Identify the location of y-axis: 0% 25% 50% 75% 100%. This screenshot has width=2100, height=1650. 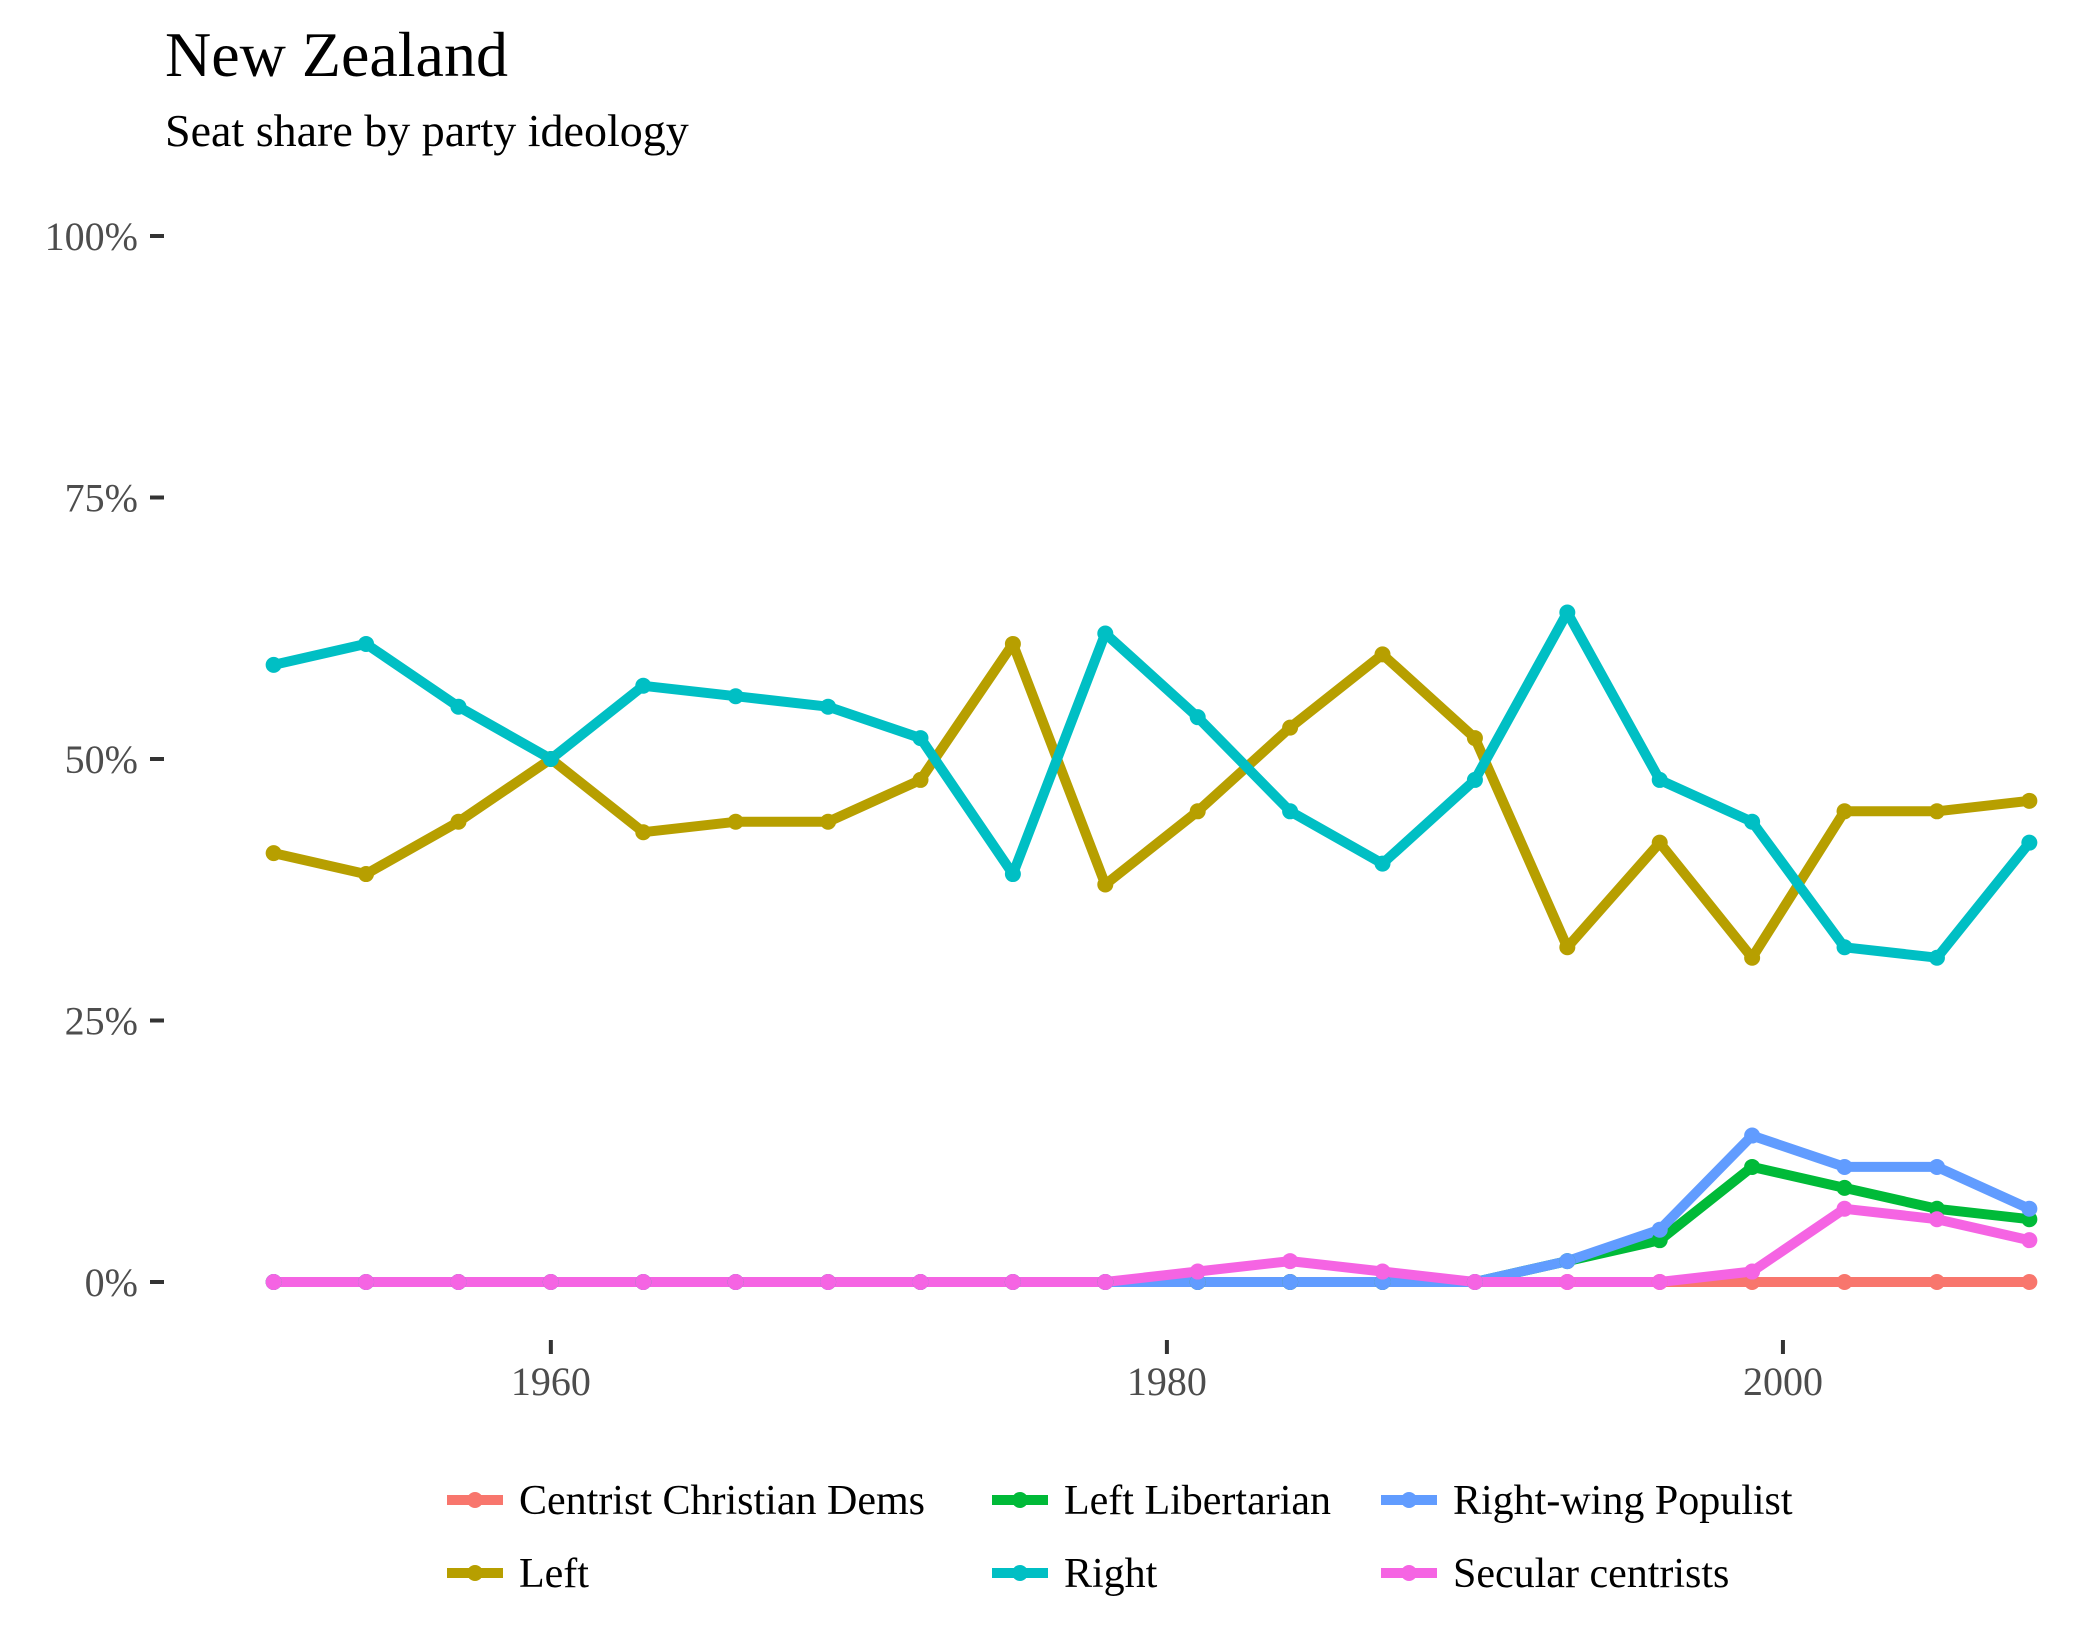
(104, 759).